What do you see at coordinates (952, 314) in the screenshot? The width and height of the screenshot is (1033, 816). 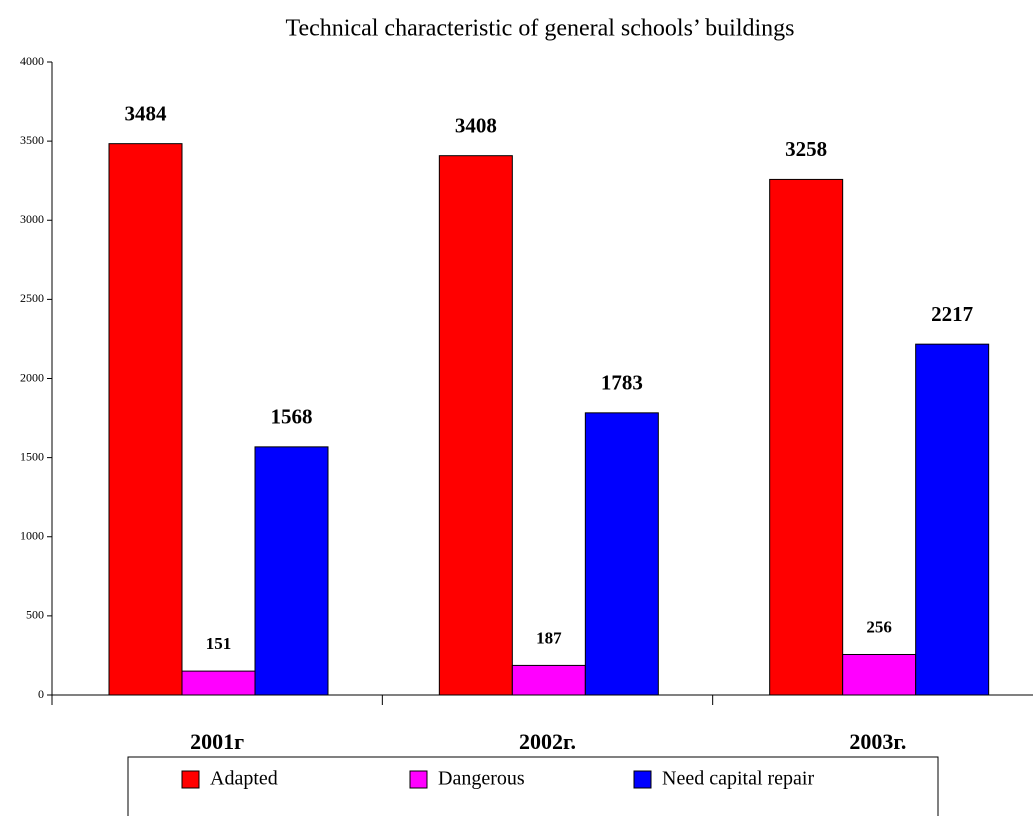 I see `data-label: 2217` at bounding box center [952, 314].